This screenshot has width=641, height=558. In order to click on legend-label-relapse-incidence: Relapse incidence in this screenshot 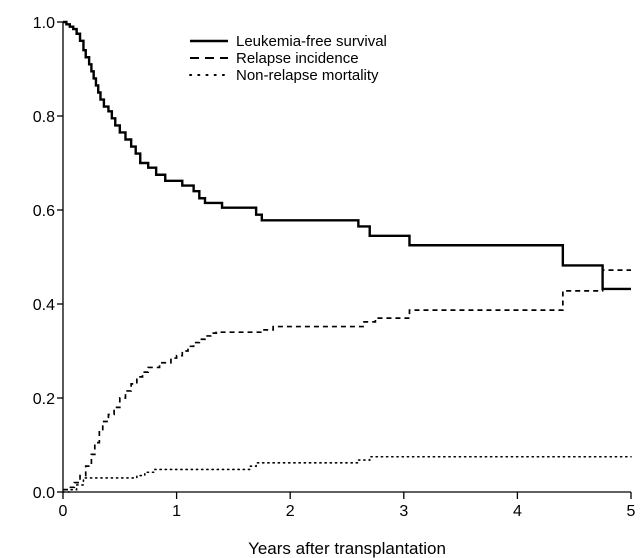, I will do `click(297, 58)`.